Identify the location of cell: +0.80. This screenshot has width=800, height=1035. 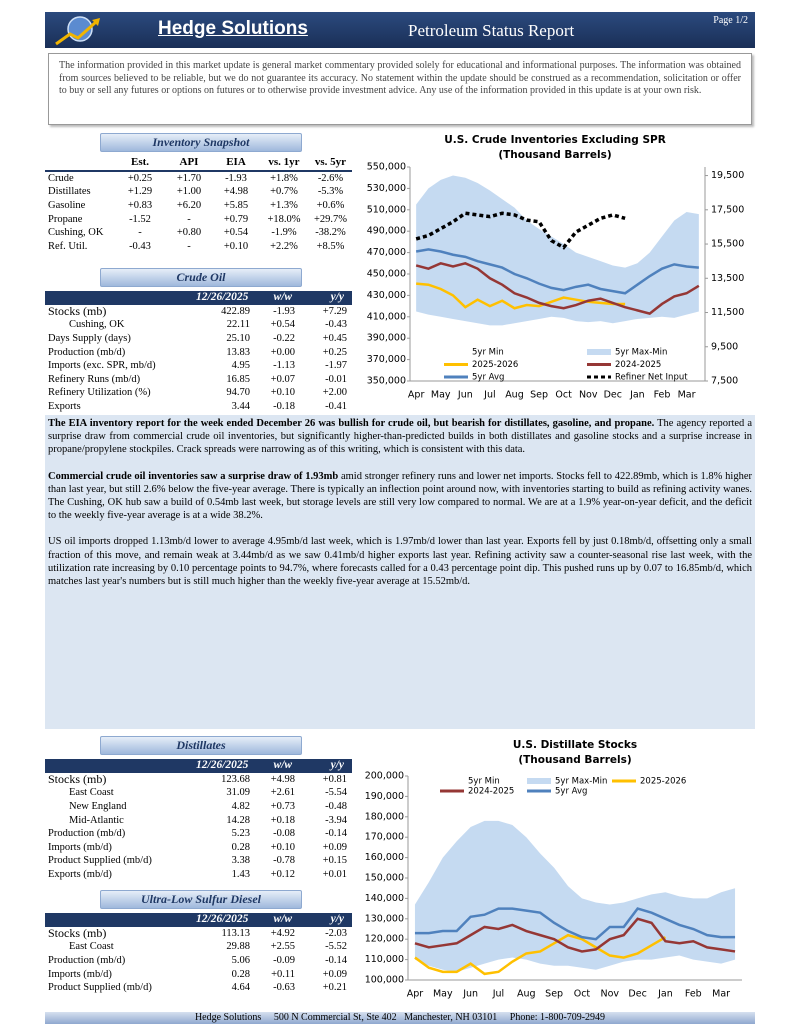
(189, 233).